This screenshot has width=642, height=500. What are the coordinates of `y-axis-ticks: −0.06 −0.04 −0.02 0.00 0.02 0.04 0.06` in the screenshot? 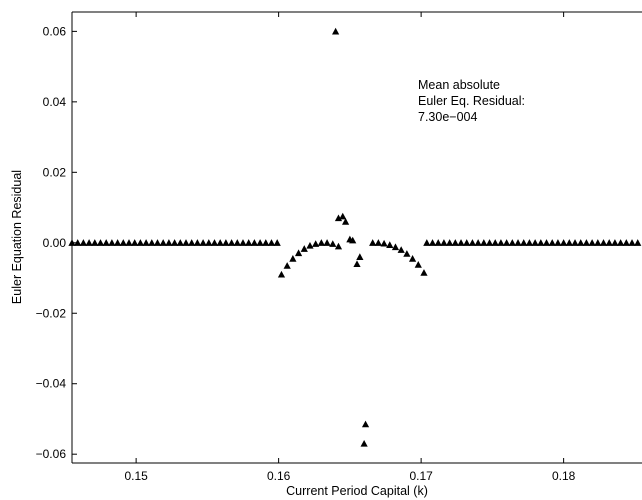 It's located at (56, 242).